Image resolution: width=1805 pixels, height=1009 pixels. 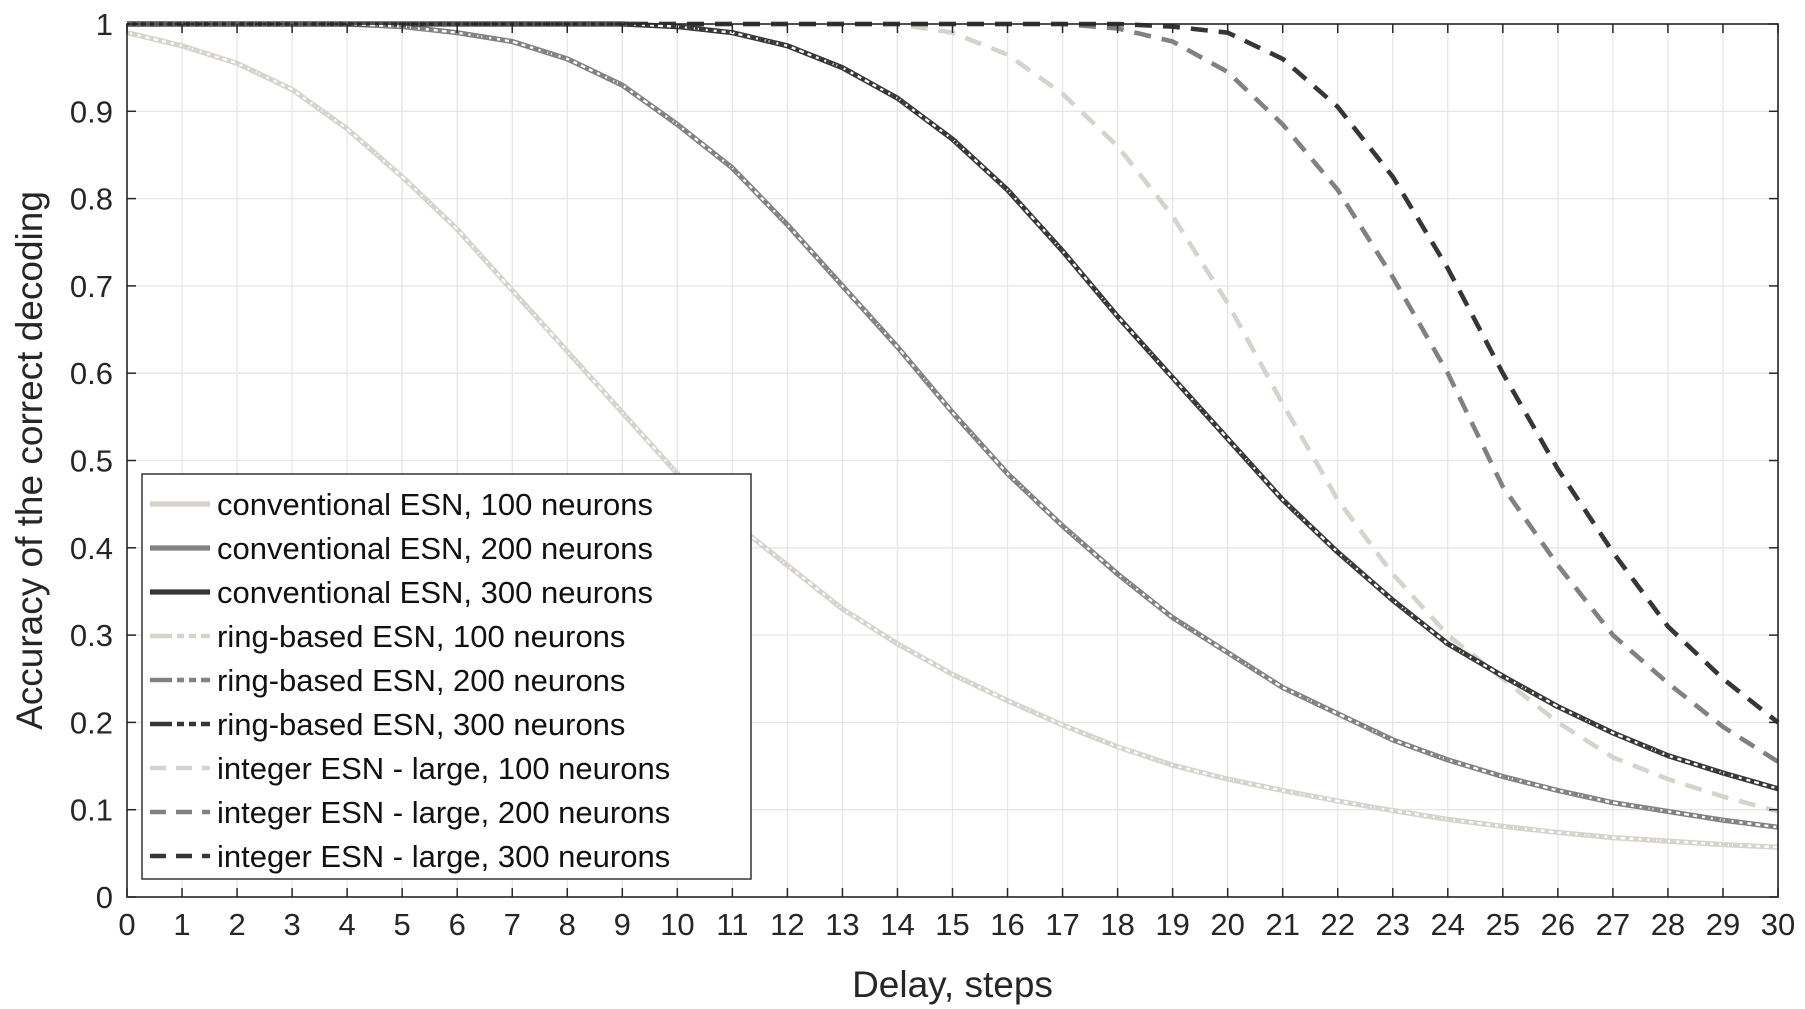 What do you see at coordinates (443, 768) in the screenshot?
I see `legend-label: integer ESN - large, 100 neurons` at bounding box center [443, 768].